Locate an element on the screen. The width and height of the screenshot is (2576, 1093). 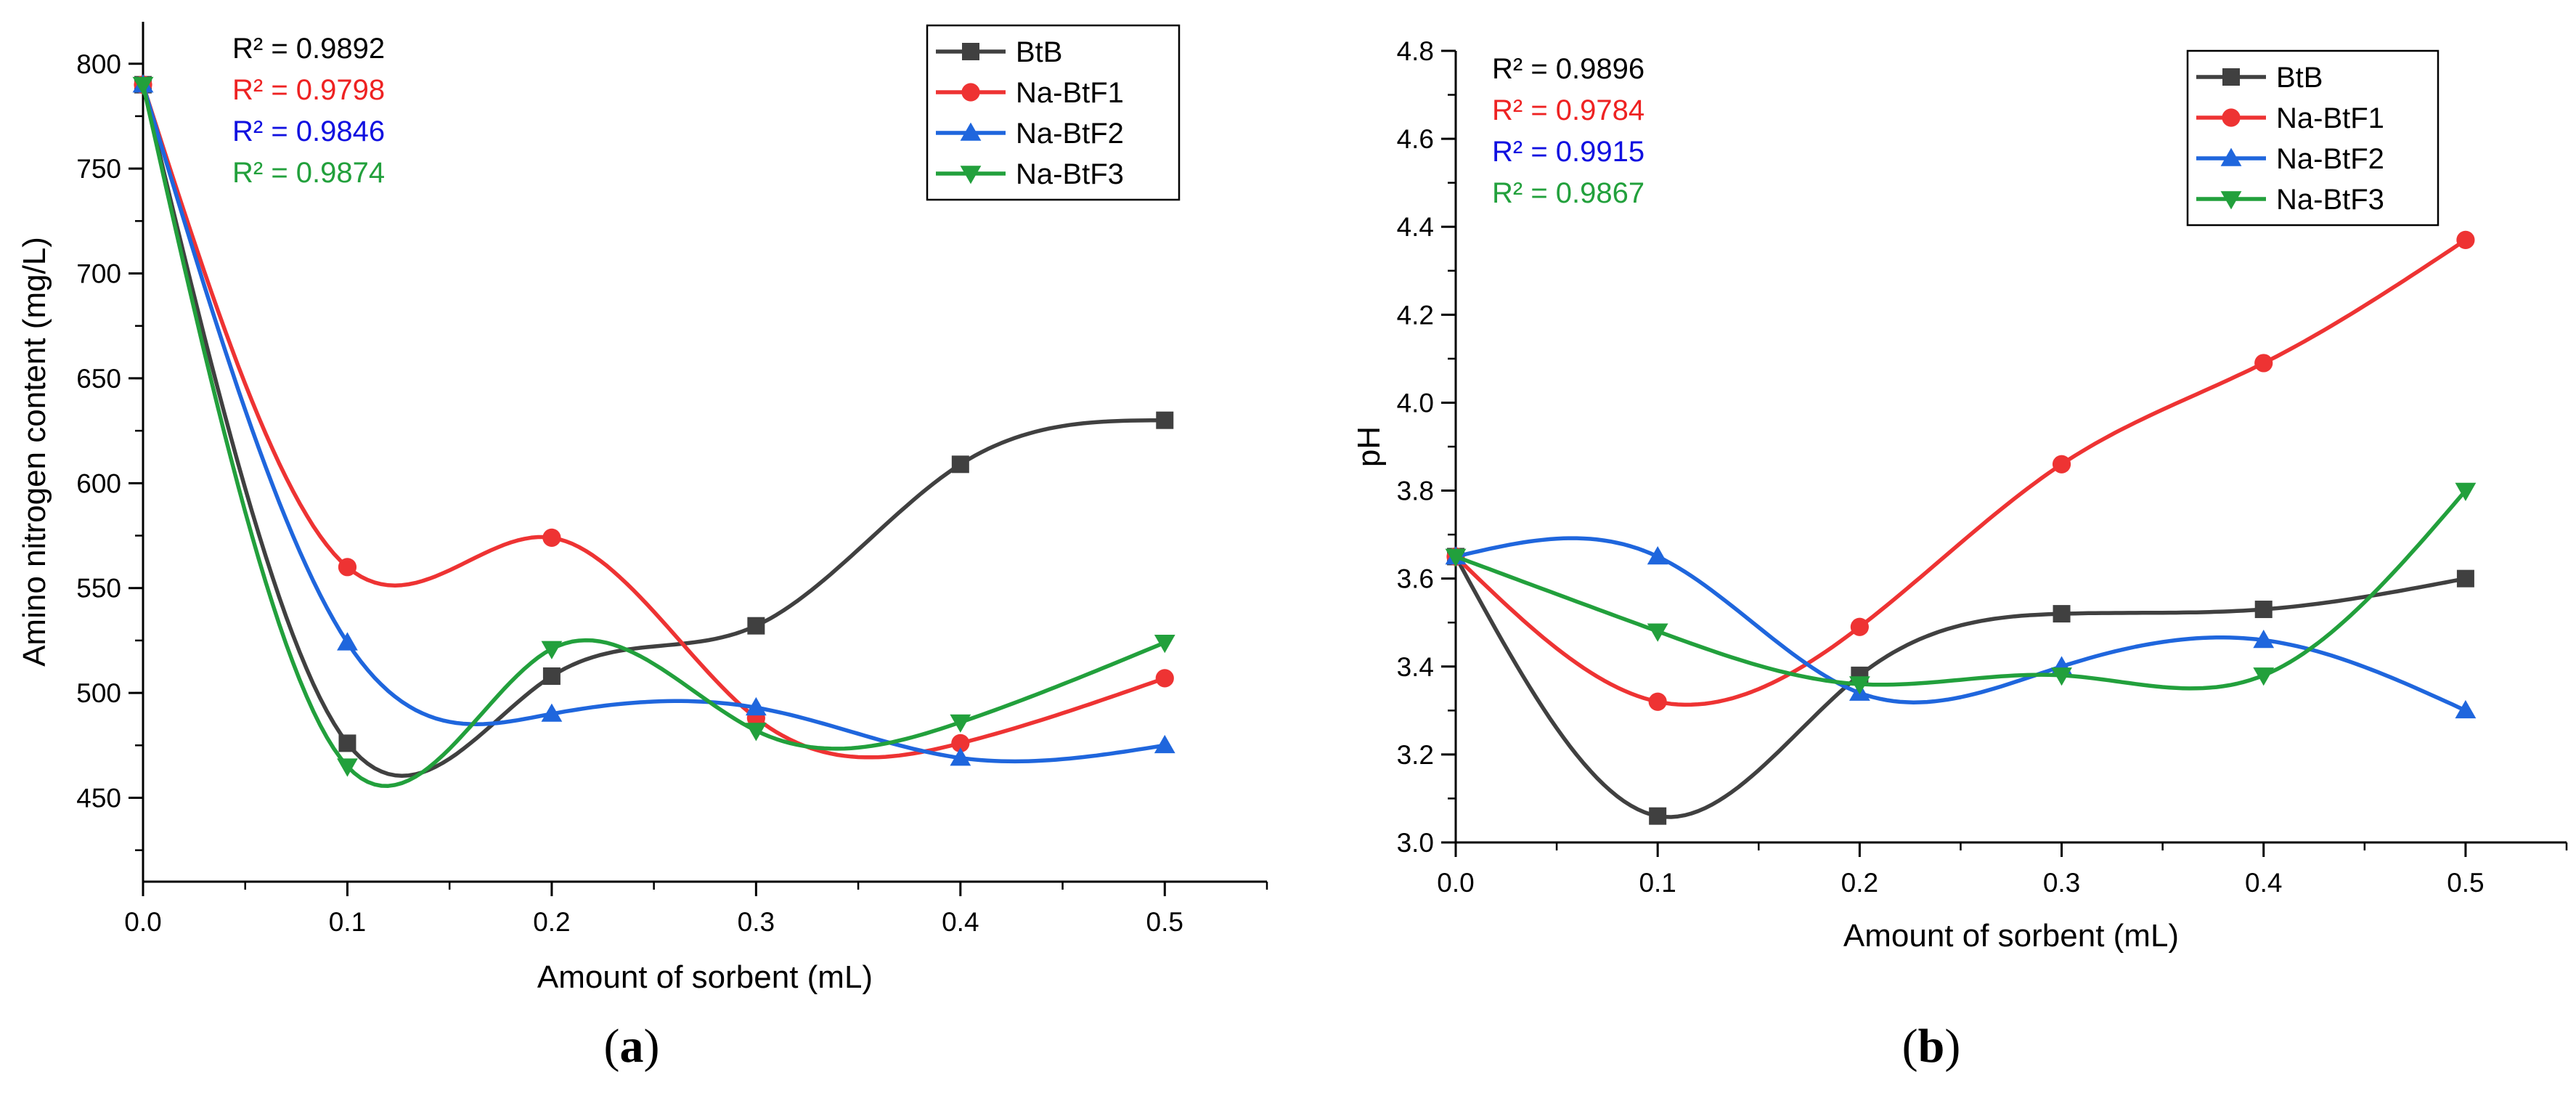
r-squared-annotation: R² = 0.9874 is located at coordinates (308, 173).